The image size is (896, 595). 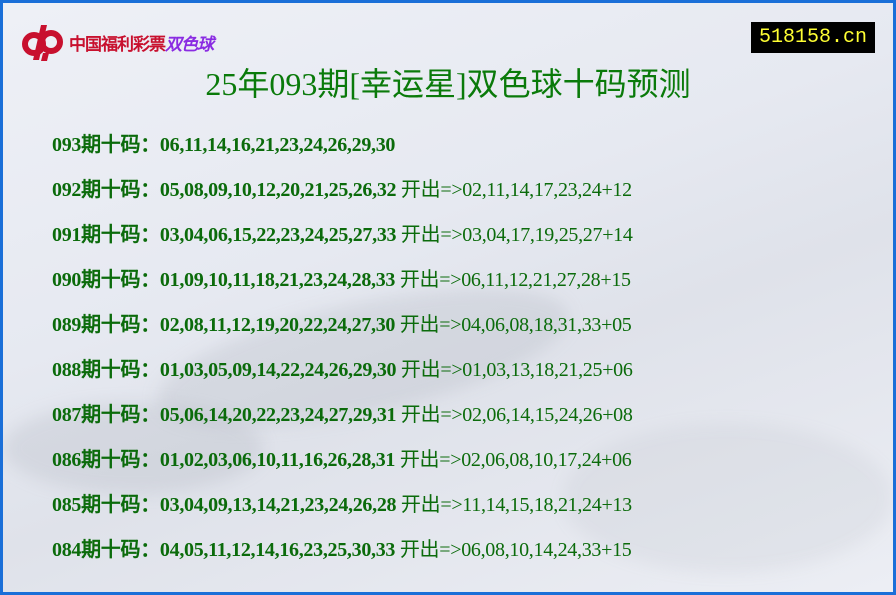 I want to click on issue-number: 084, so click(x=67, y=550).